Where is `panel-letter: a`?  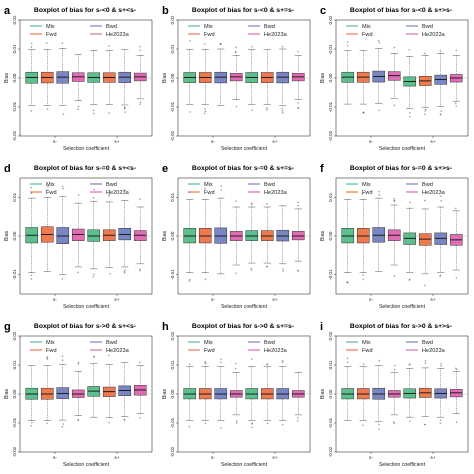 panel-letter: a is located at coordinates (7, 11).